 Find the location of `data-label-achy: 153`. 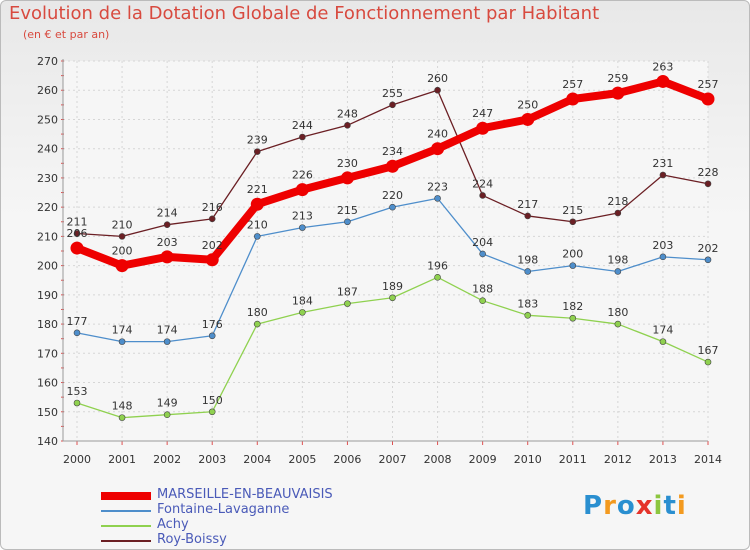

data-label-achy: 153 is located at coordinates (77, 391).